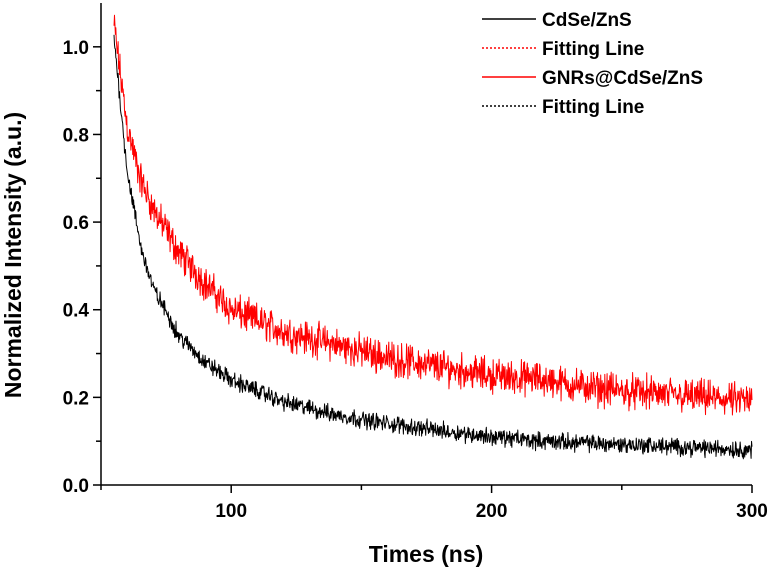  I want to click on y-tick-label: 0.6, so click(76, 223).